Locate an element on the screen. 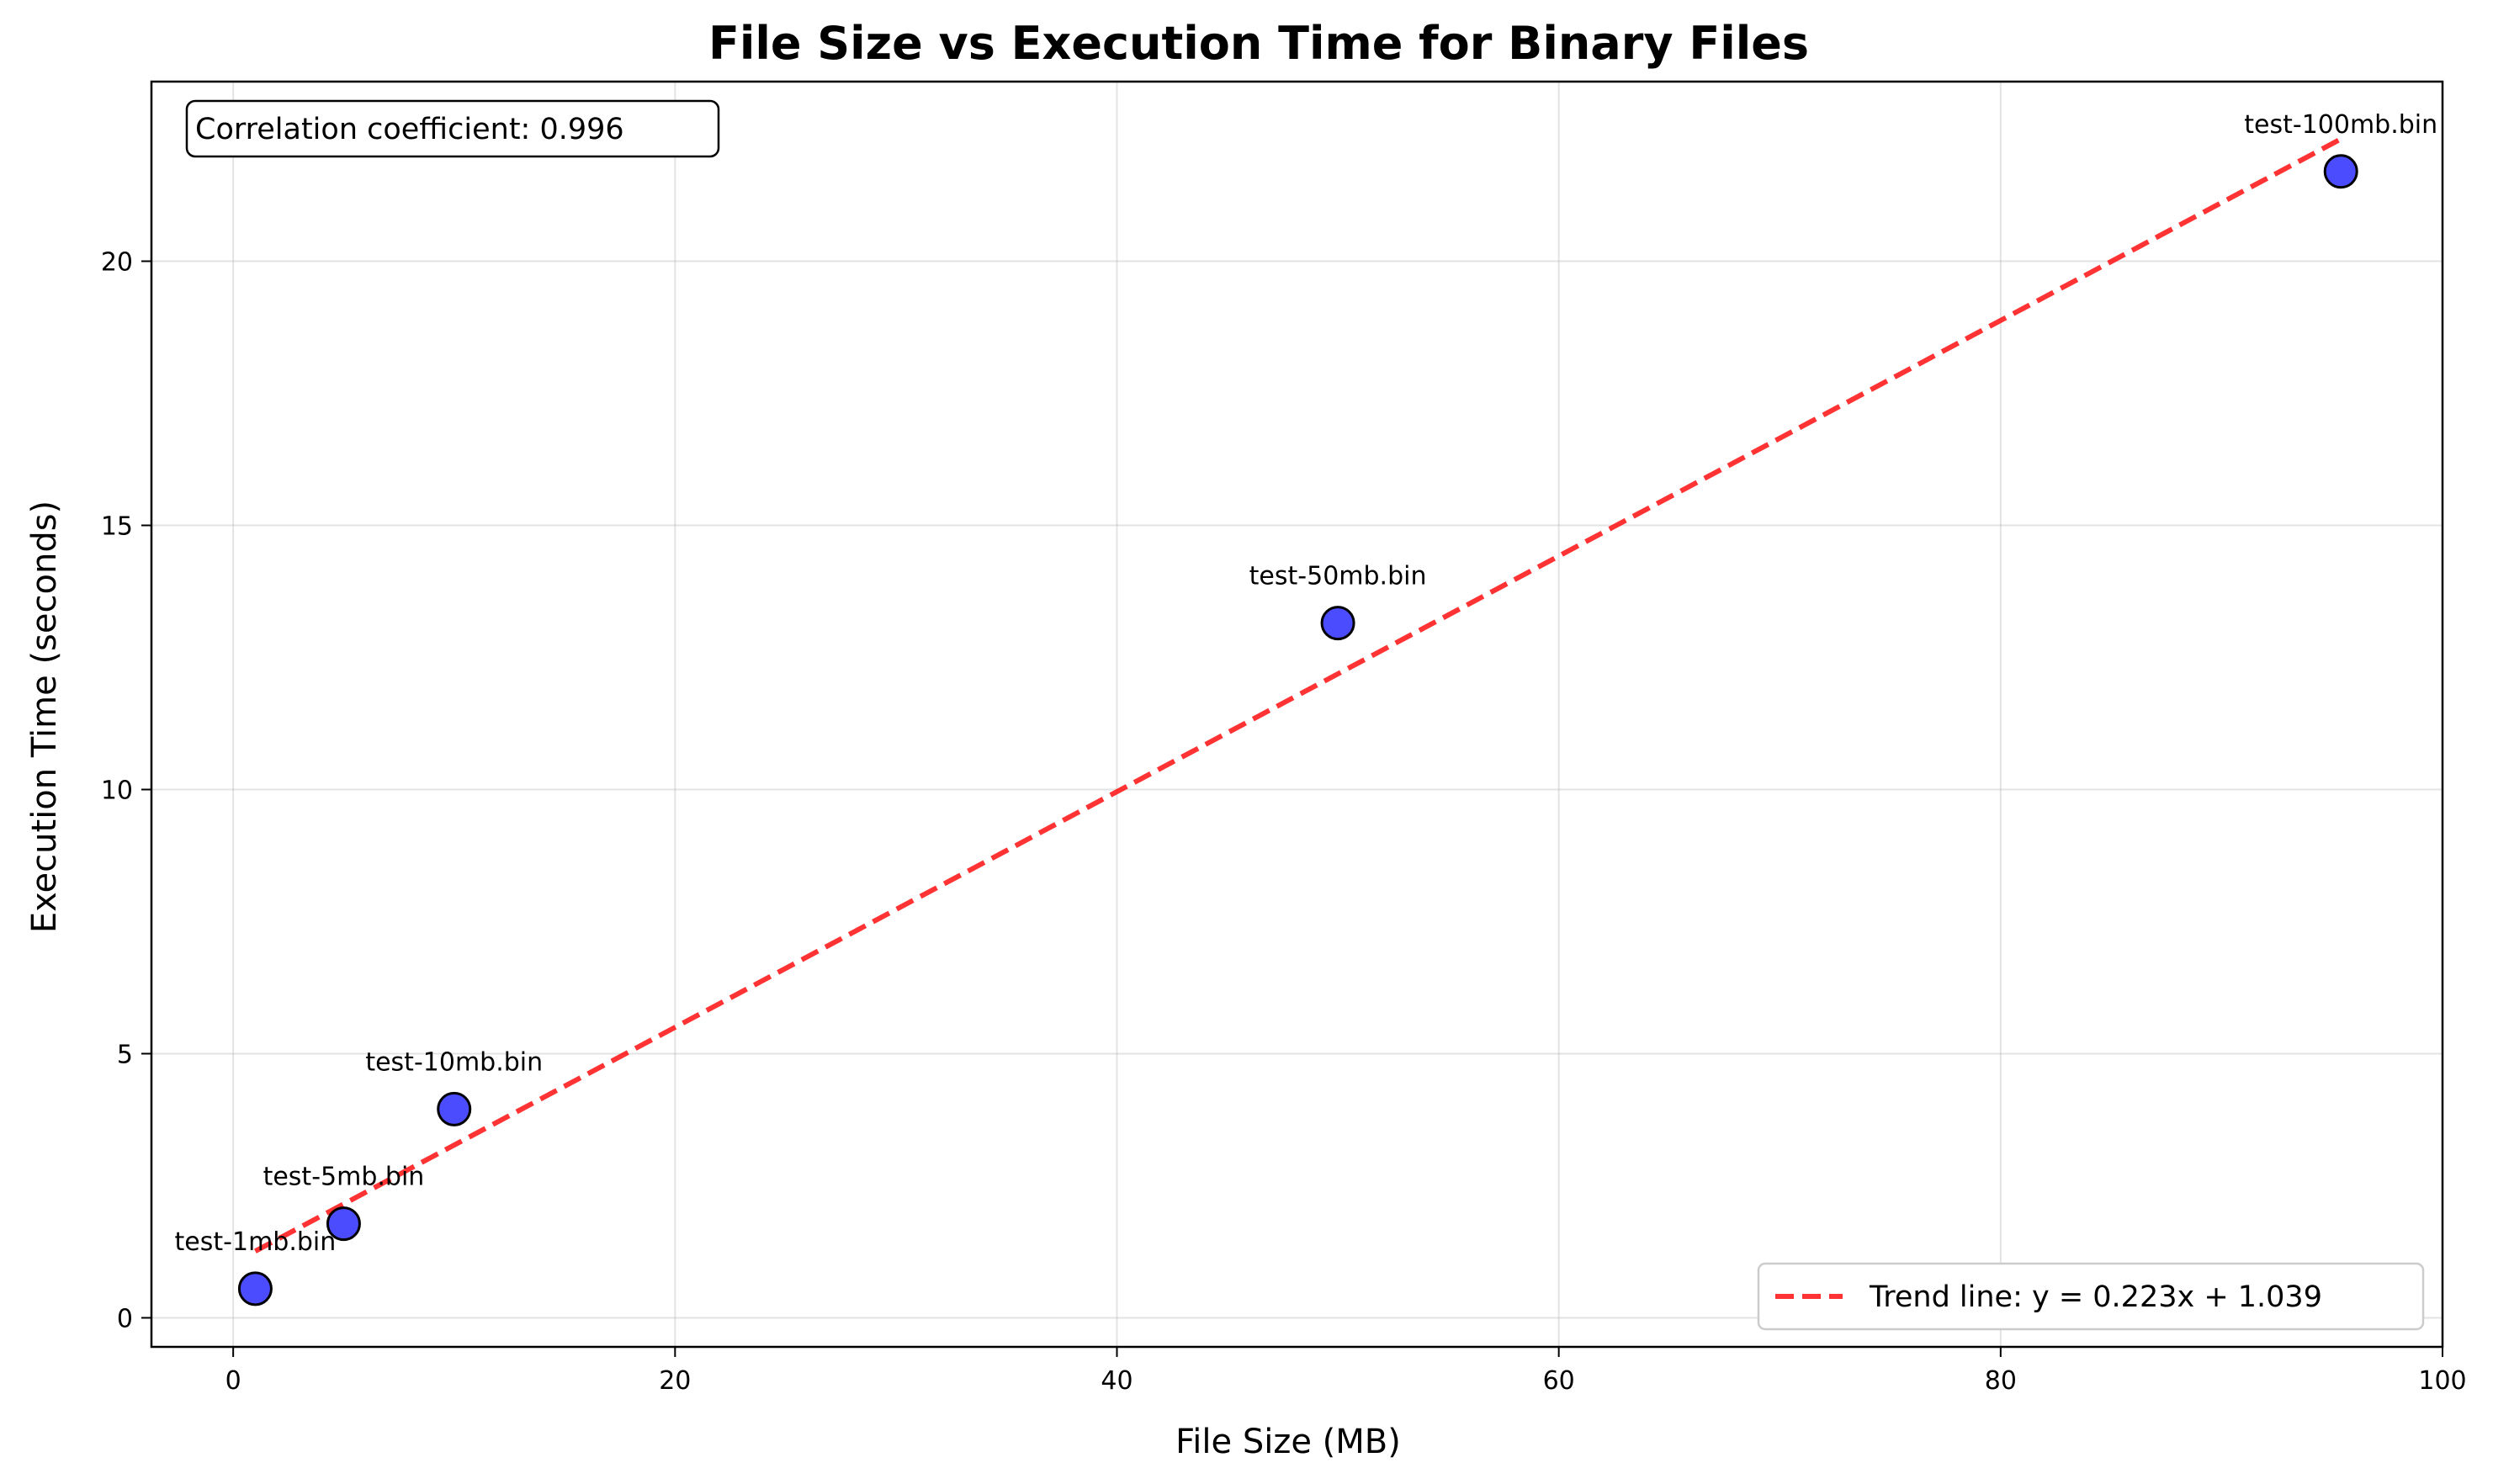 The height and width of the screenshot is (1484, 2493). x-axis-label: File Size (MB) is located at coordinates (1288, 1442).